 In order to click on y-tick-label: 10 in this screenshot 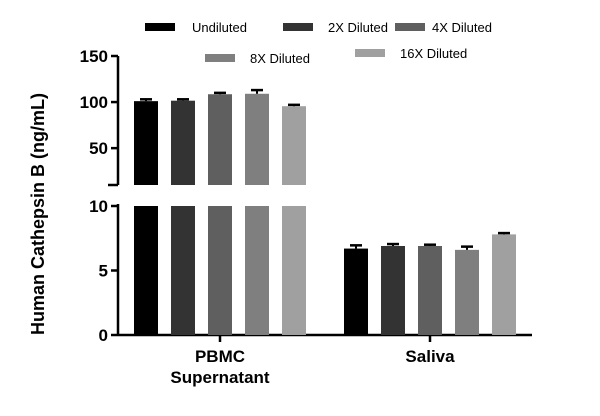, I will do `click(98, 206)`.